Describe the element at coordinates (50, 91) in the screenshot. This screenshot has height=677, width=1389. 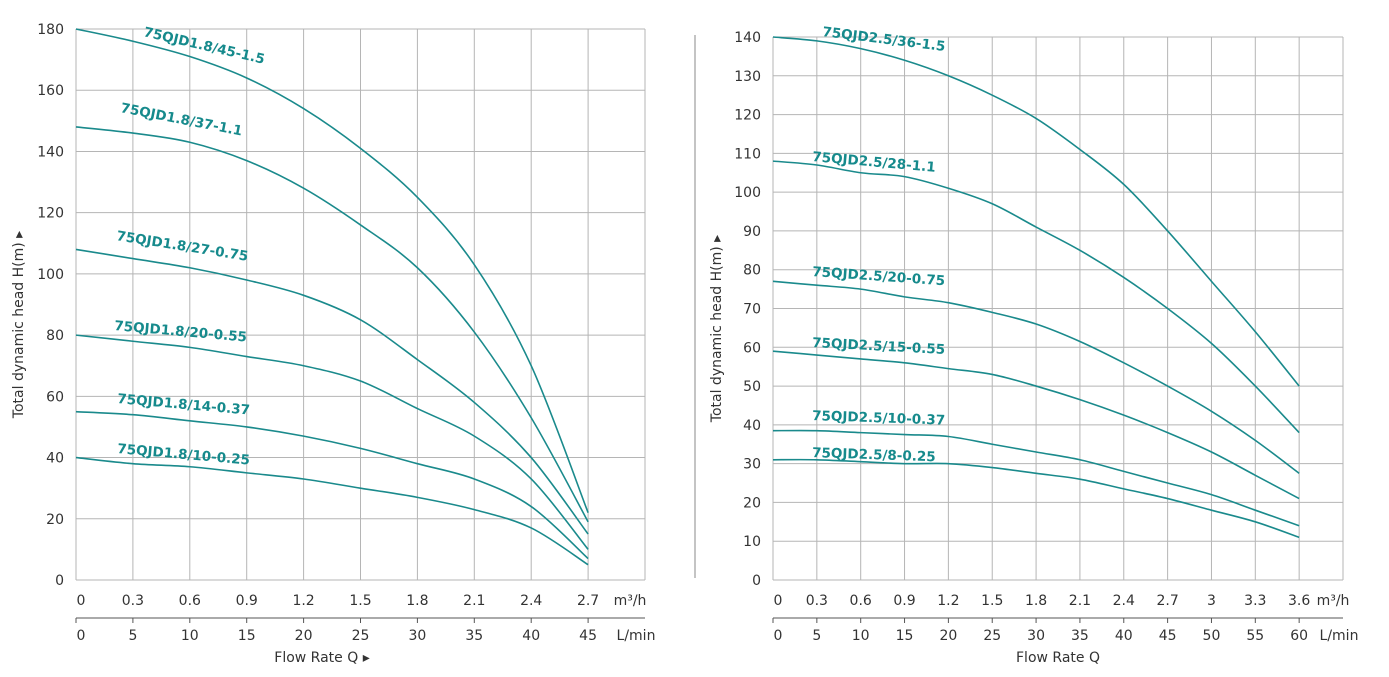
I see `y-tick-label: 160` at that location.